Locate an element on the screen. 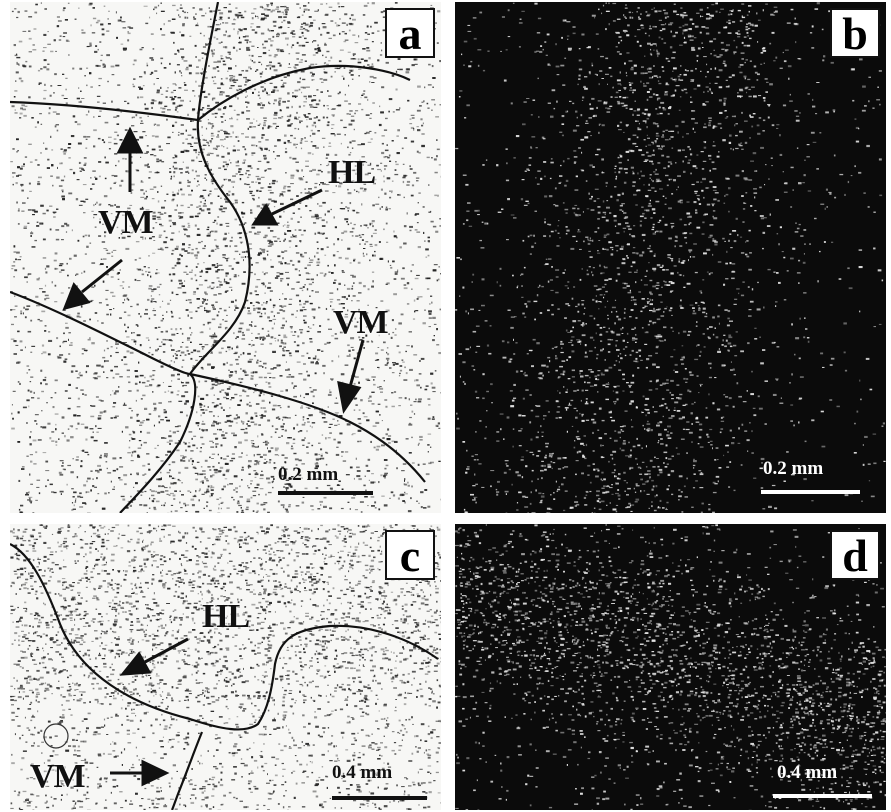 This screenshot has width=891, height=812. panel-a-arrows is located at coordinates (213, 270).